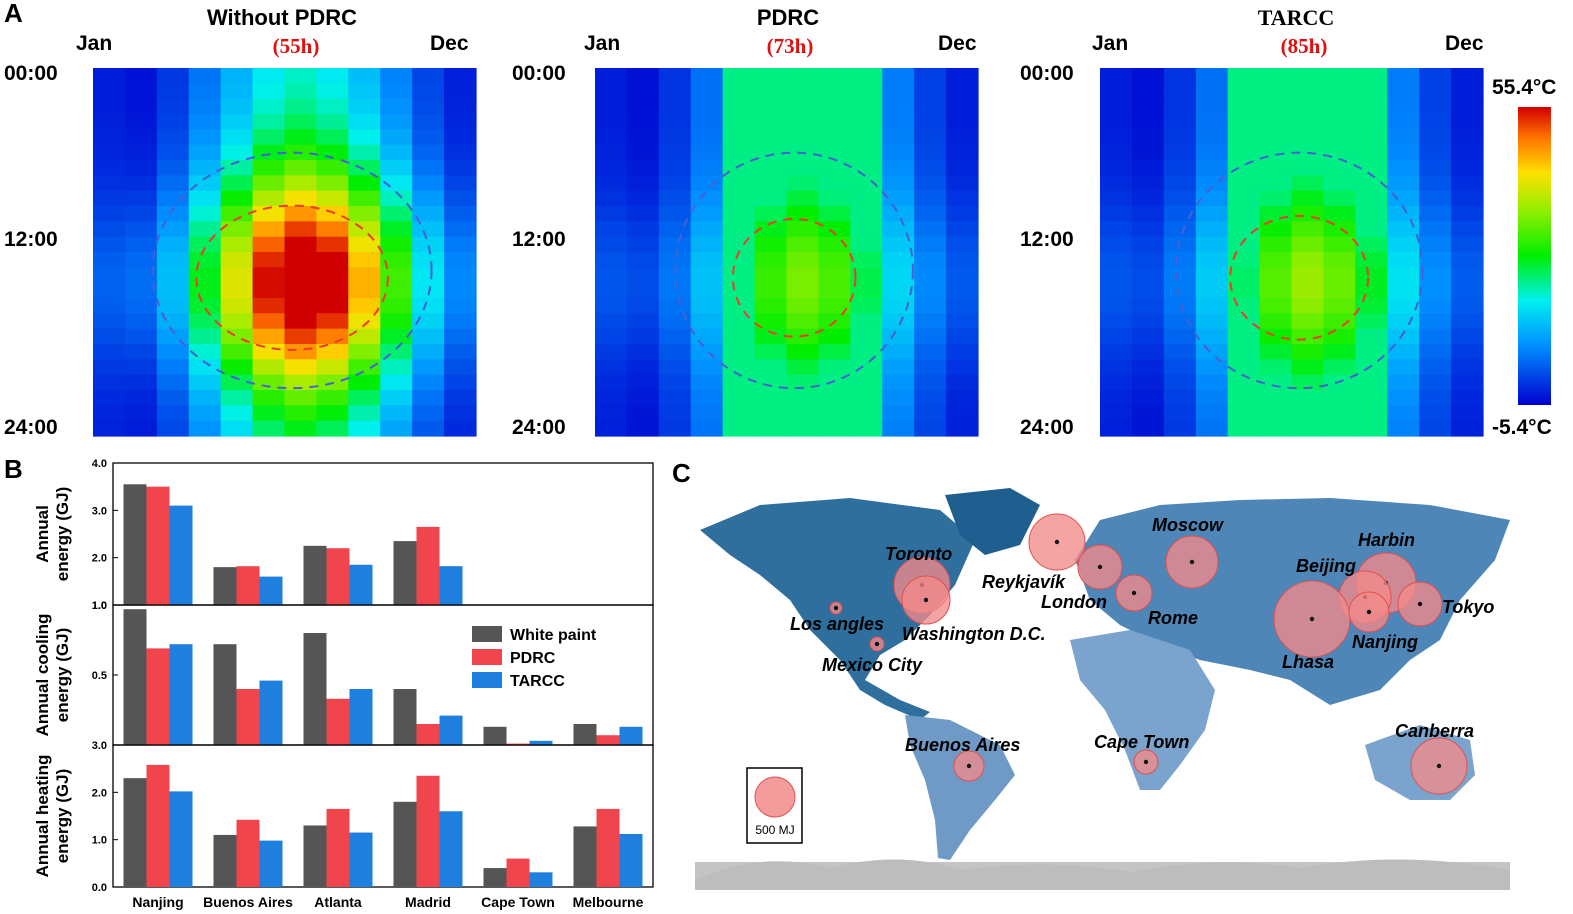 The width and height of the screenshot is (1573, 914). What do you see at coordinates (52, 534) in the screenshot?
I see `y-axis-label: Annualenergy (GJ)` at bounding box center [52, 534].